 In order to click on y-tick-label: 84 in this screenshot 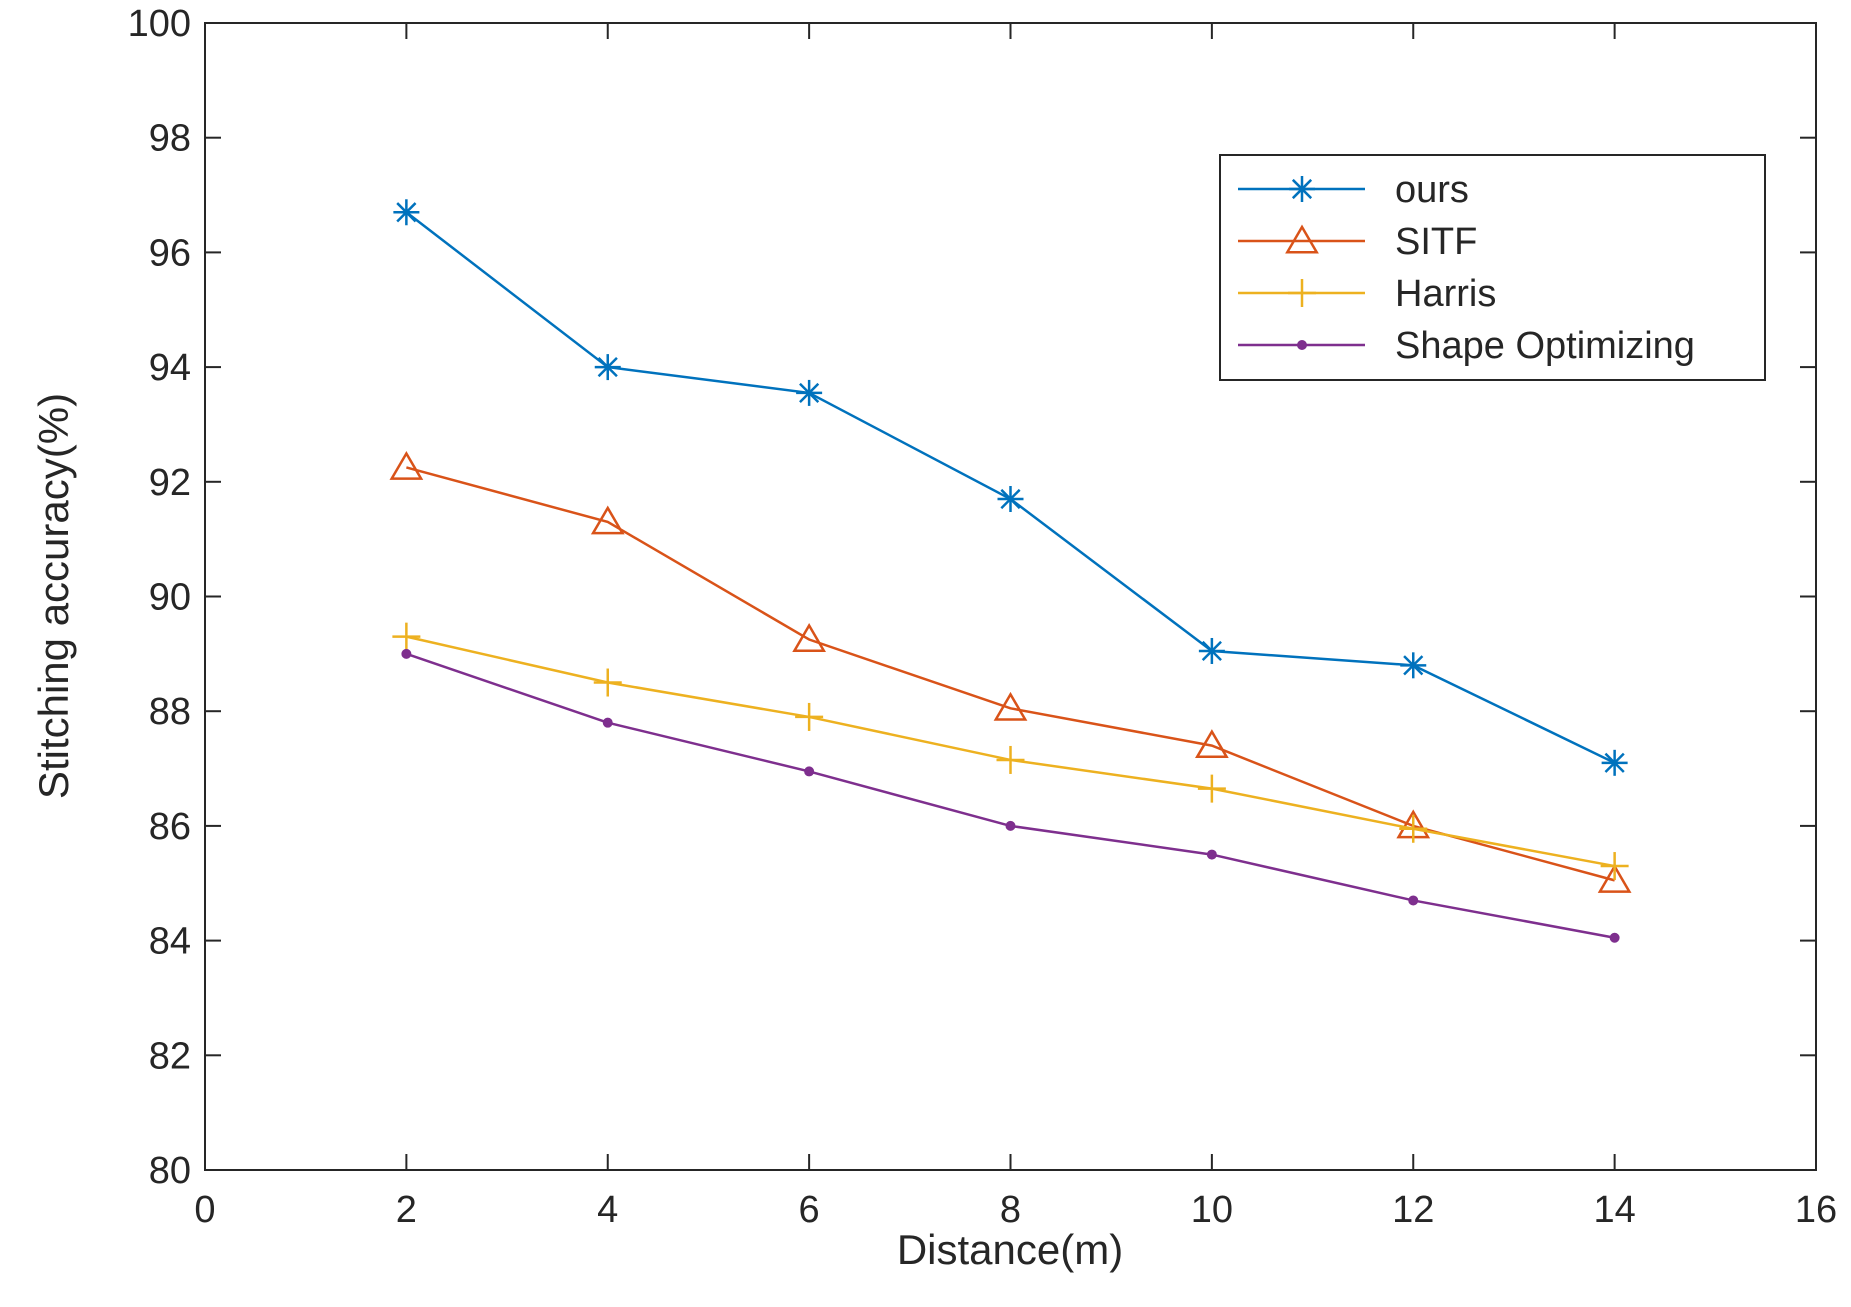, I will do `click(170, 942)`.